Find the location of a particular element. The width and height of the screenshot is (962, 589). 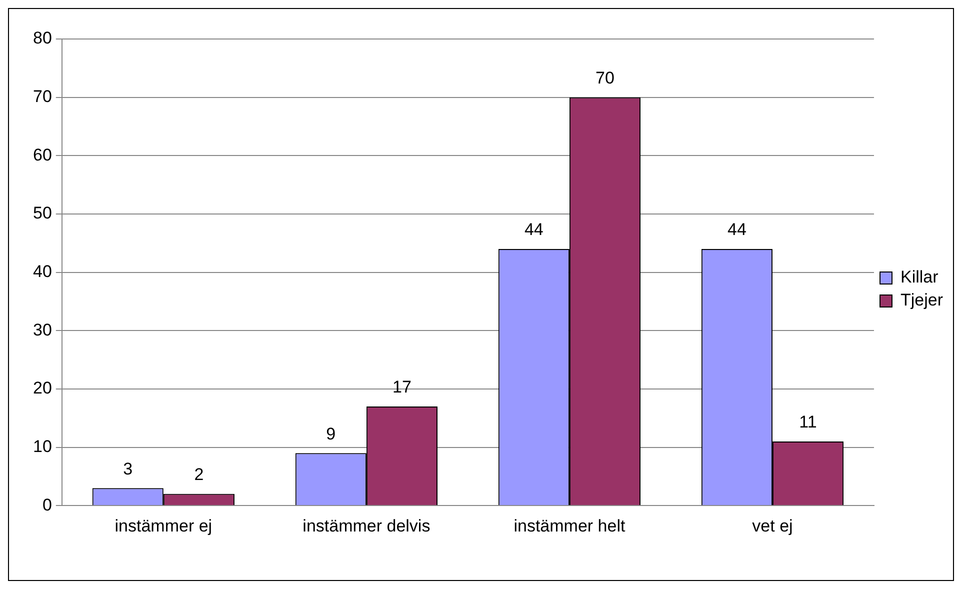

data-label: 17 is located at coordinates (402, 387).